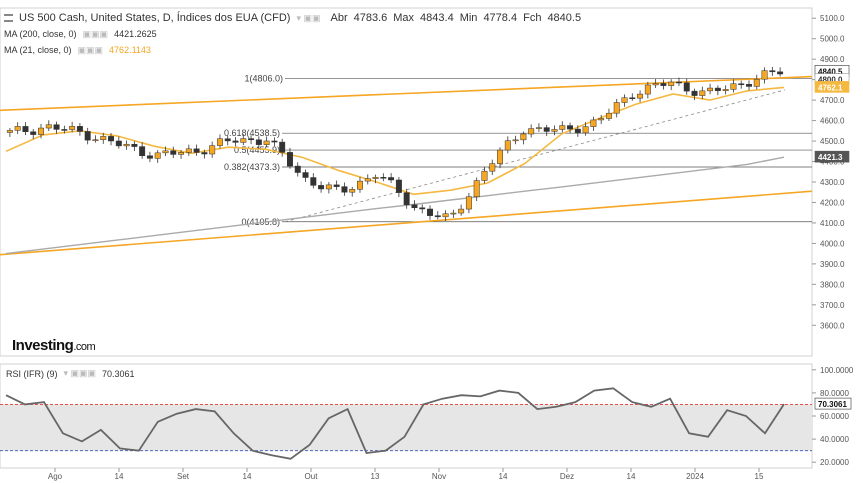 Image resolution: width=863 pixels, height=483 pixels. Describe the element at coordinates (439, 476) in the screenshot. I see `time-tick-label: Nov` at that location.